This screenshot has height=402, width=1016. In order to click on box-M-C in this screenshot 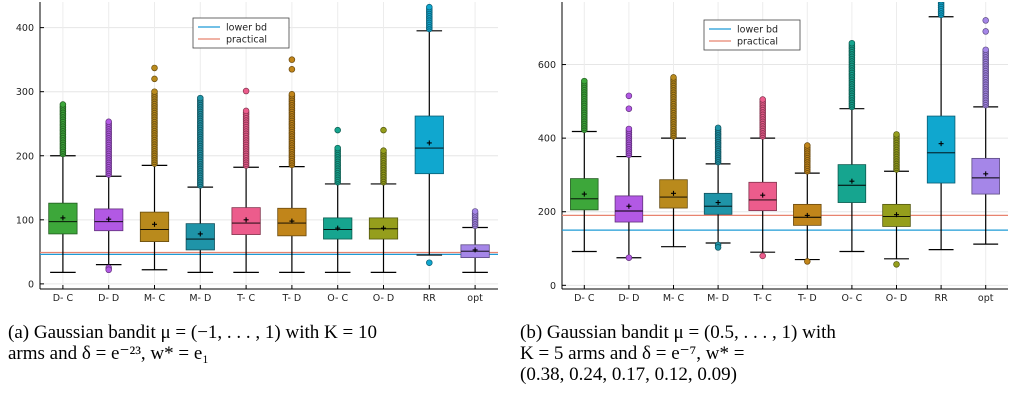, I will do `click(154, 167)`.